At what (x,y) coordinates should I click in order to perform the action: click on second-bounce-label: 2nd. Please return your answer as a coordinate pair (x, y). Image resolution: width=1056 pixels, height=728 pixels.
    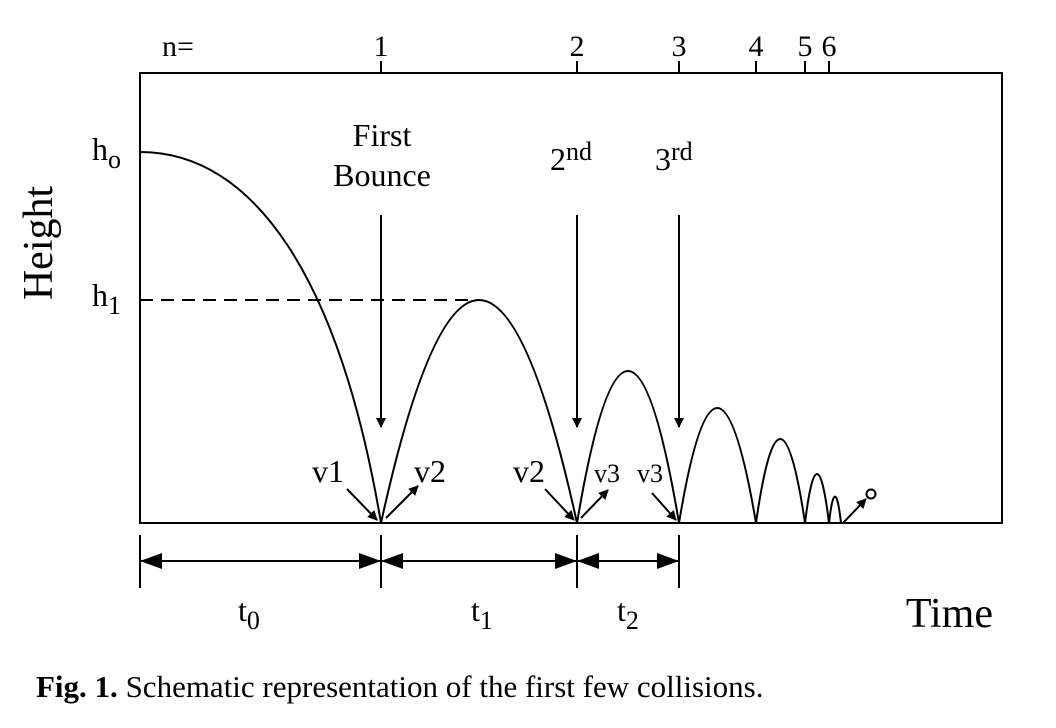
    Looking at the image, I should click on (571, 157).